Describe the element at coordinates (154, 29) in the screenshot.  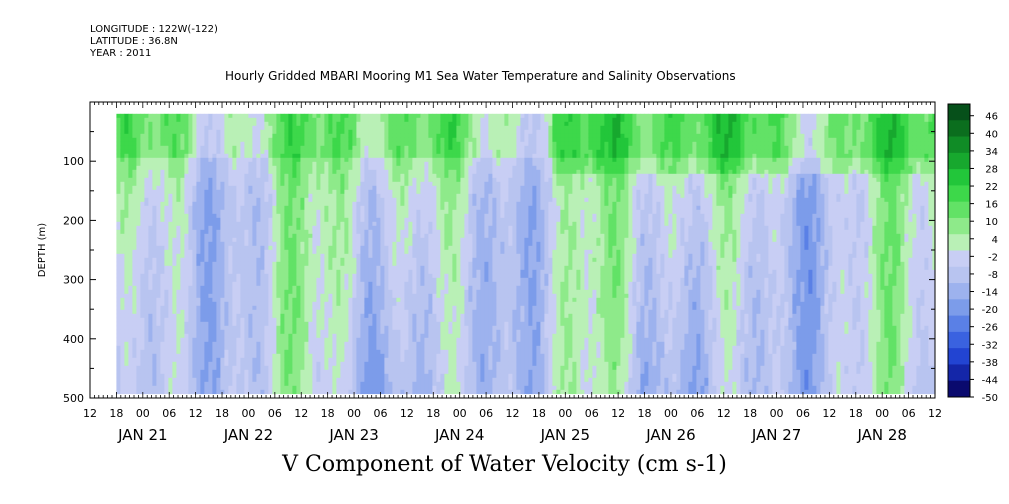
I see `longitude-label: LONGITUDE : 122W(-122)` at that location.